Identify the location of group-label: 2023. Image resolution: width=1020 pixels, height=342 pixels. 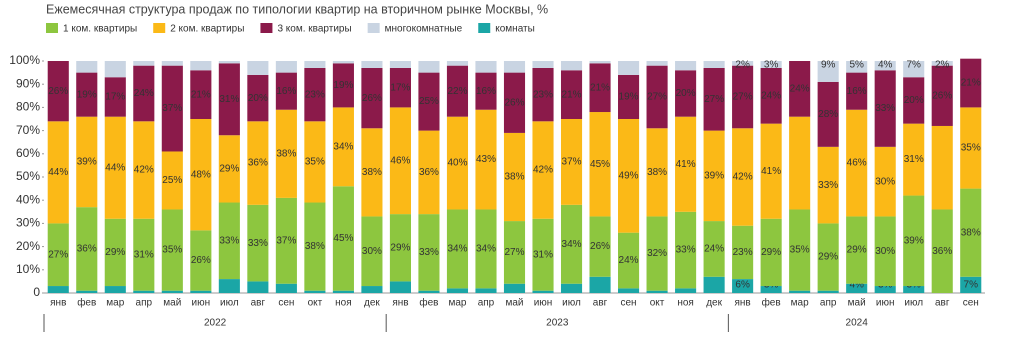
(557, 323).